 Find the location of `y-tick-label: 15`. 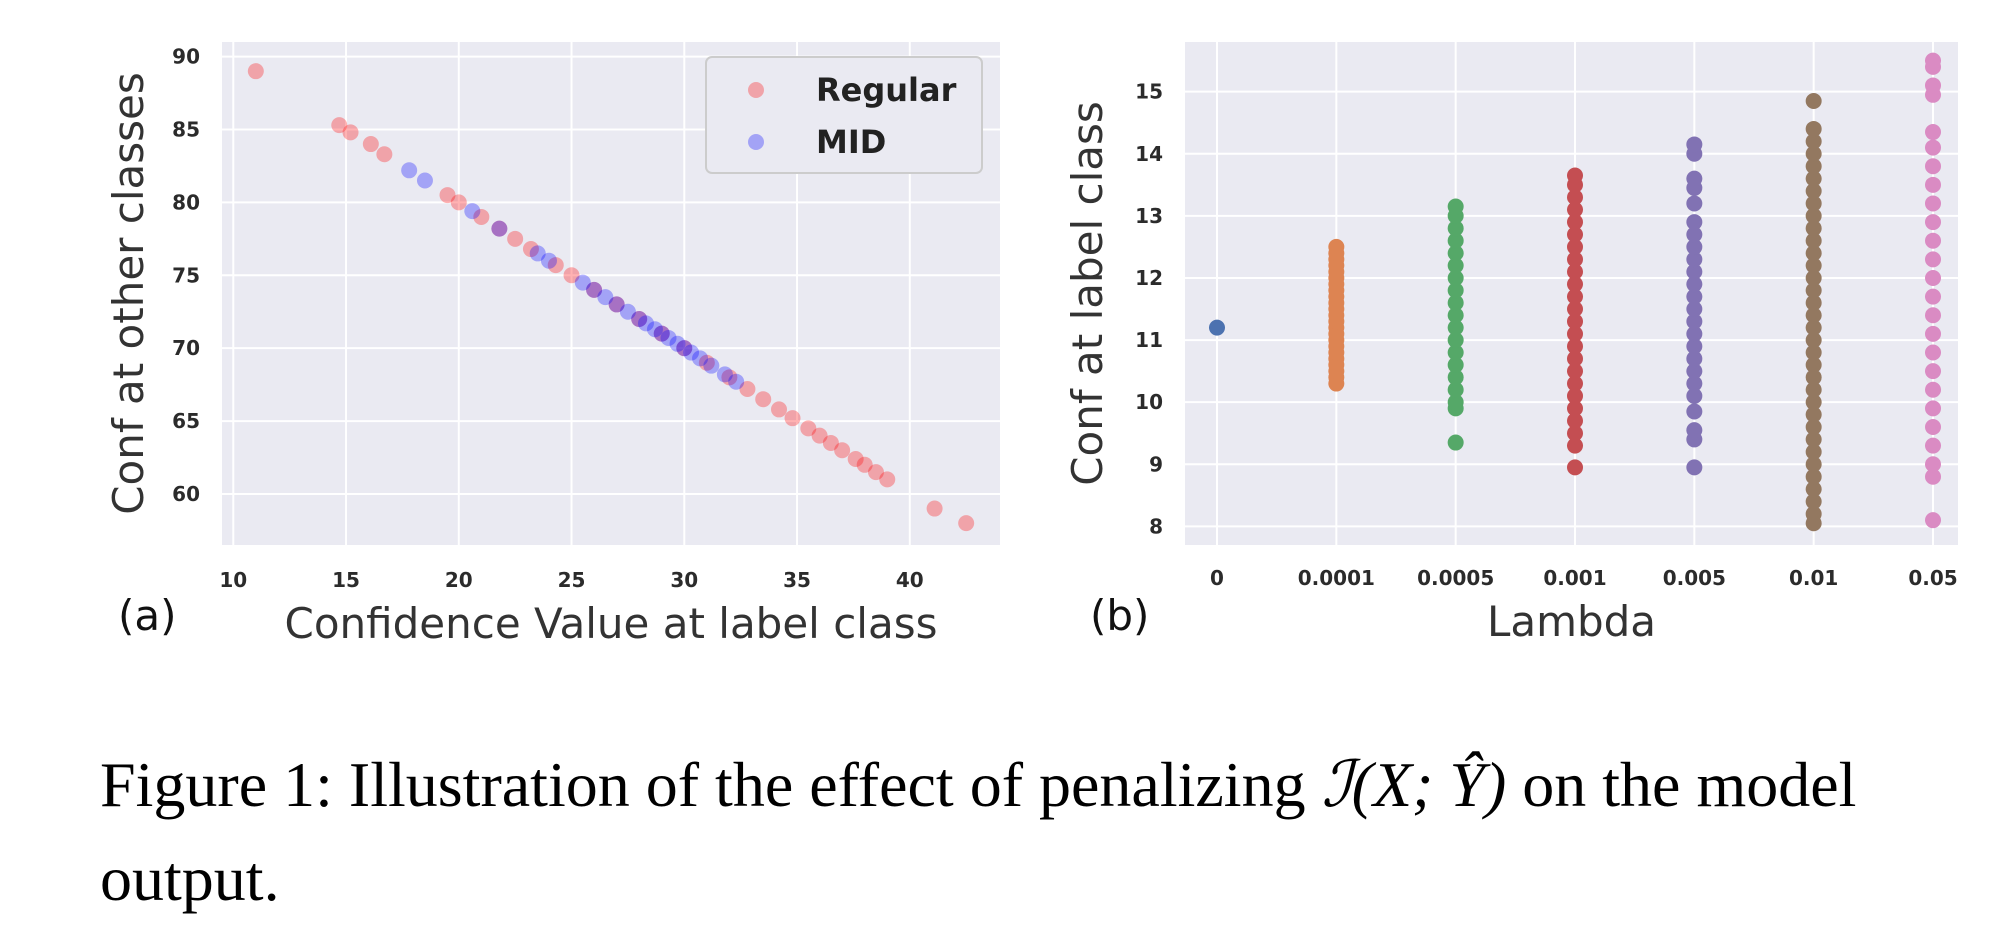

y-tick-label: 15 is located at coordinates (1149, 92).